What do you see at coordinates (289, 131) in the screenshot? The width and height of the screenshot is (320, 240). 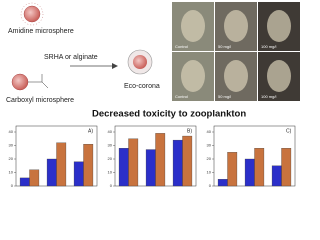 I see `panel-label: C)` at bounding box center [289, 131].